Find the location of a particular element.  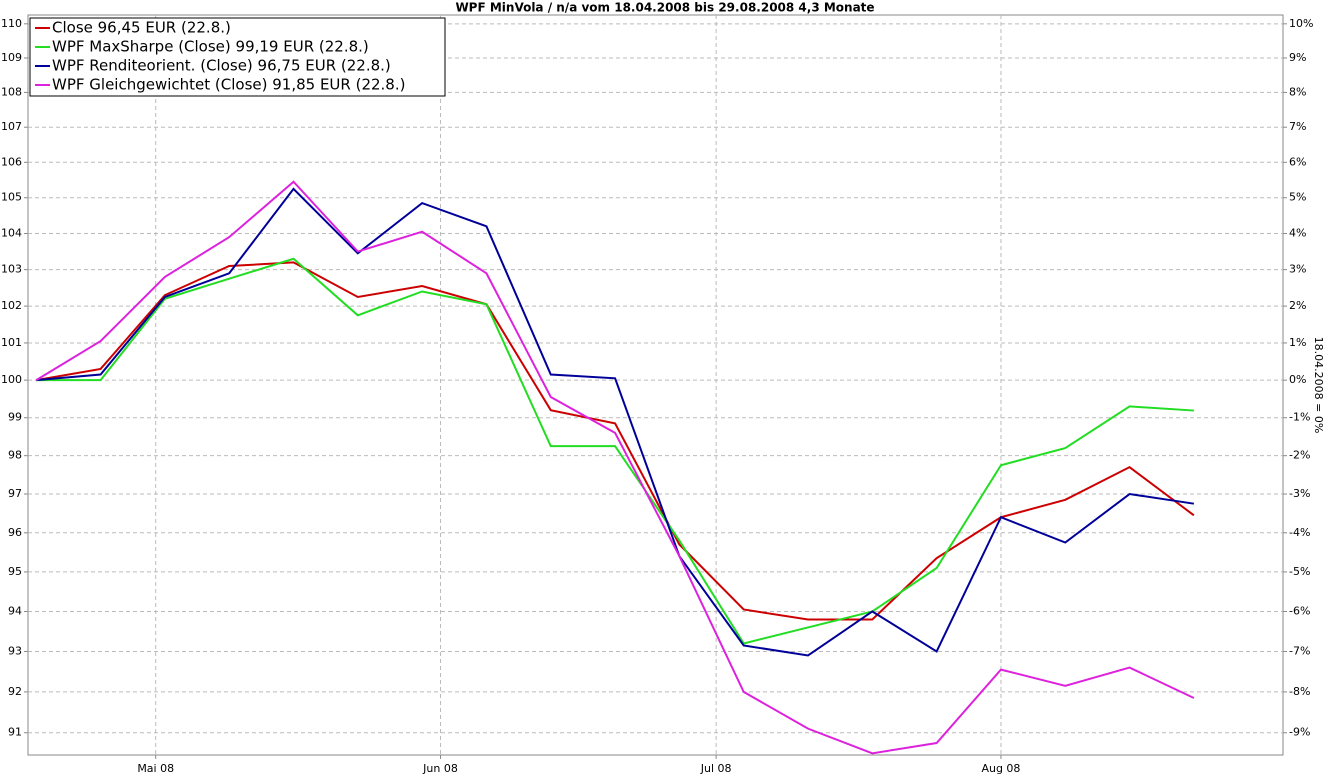

x-tick-label: Mai 08 is located at coordinates (155, 768).